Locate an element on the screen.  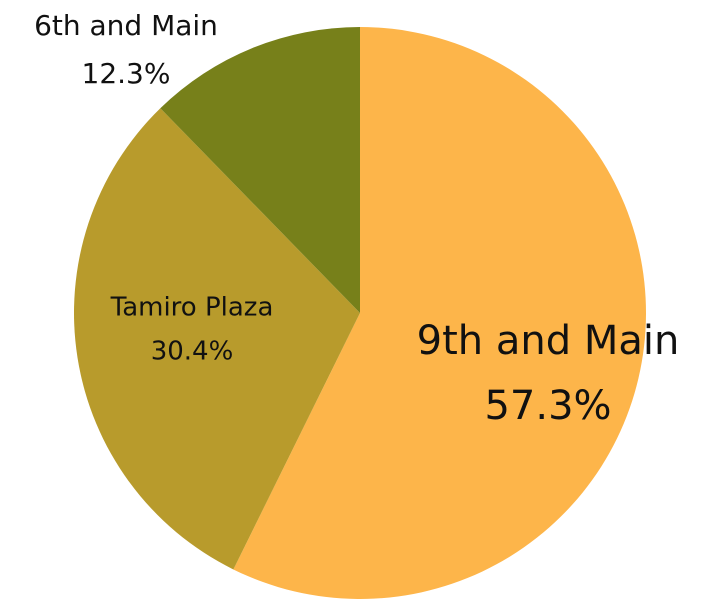
slice-label: Tamiro Plaza is located at coordinates (192, 308).